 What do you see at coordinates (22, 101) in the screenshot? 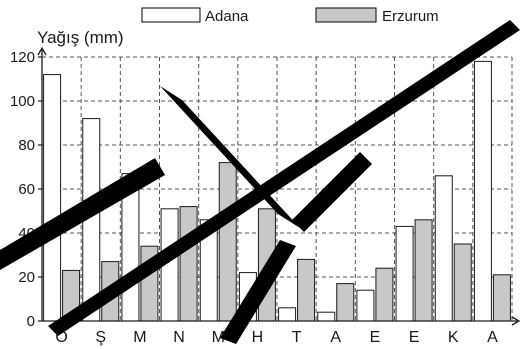
I see `y-tick-label: 100` at bounding box center [22, 101].